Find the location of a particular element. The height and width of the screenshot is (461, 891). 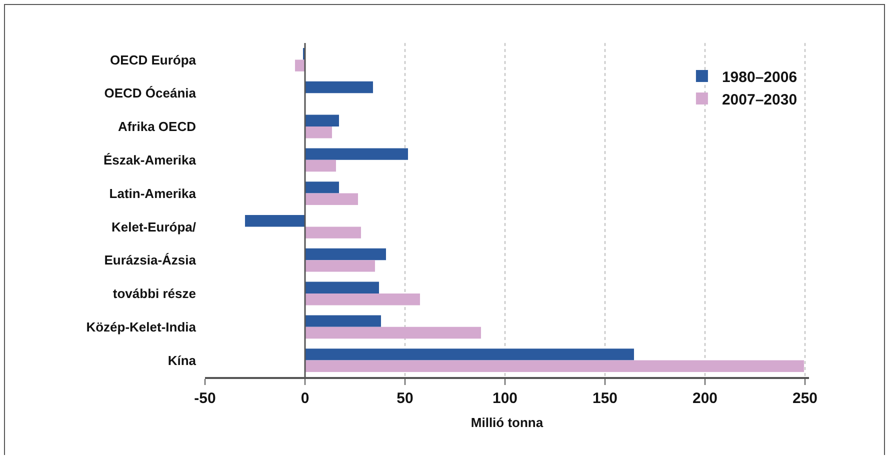

x-tick-label: 100 is located at coordinates (505, 398).